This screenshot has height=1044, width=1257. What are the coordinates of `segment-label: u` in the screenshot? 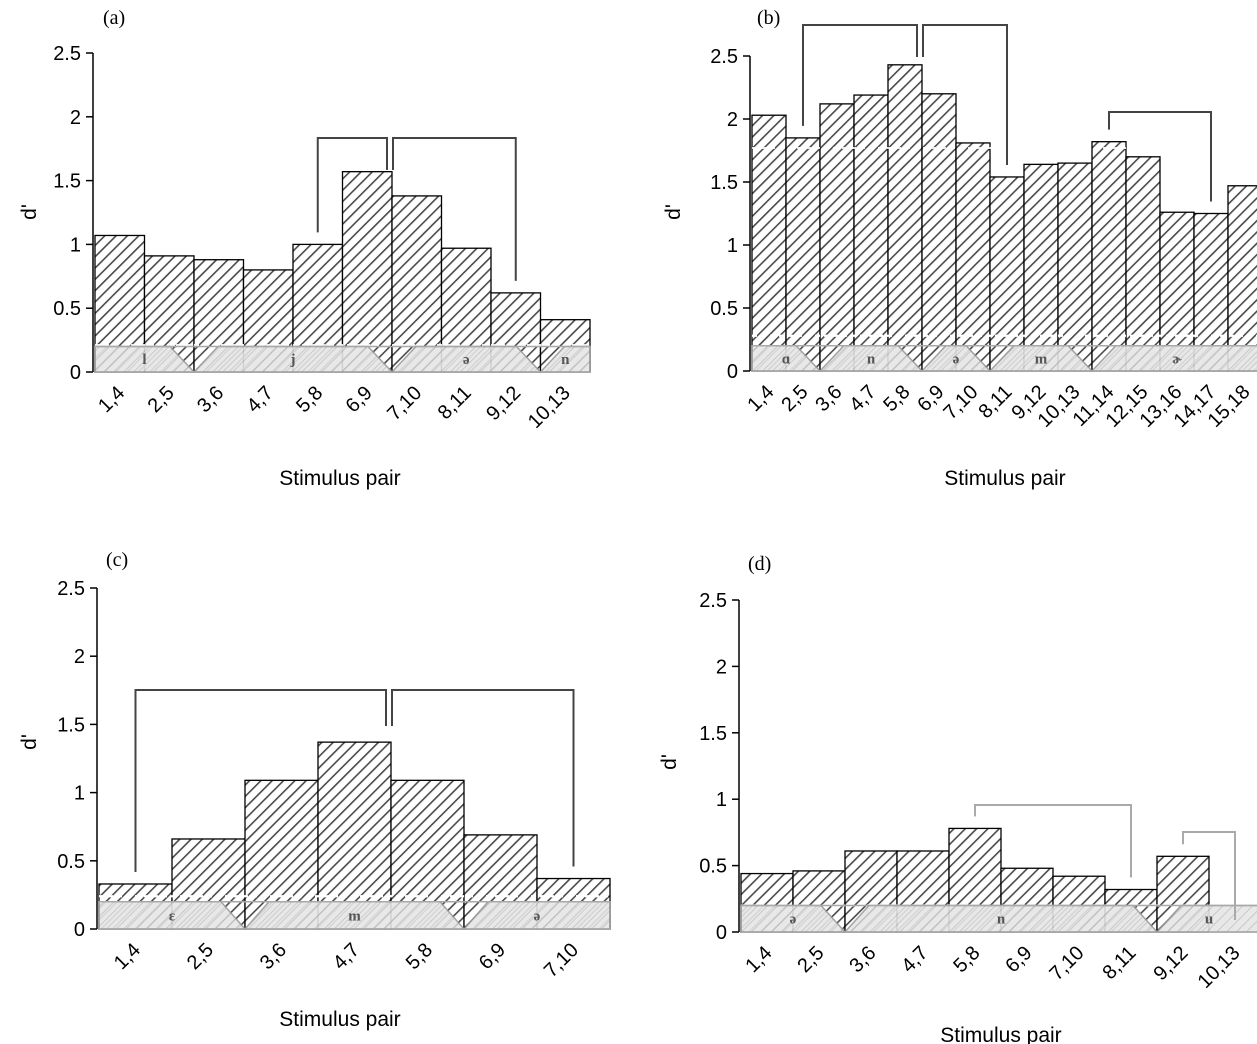 It's located at (1209, 920).